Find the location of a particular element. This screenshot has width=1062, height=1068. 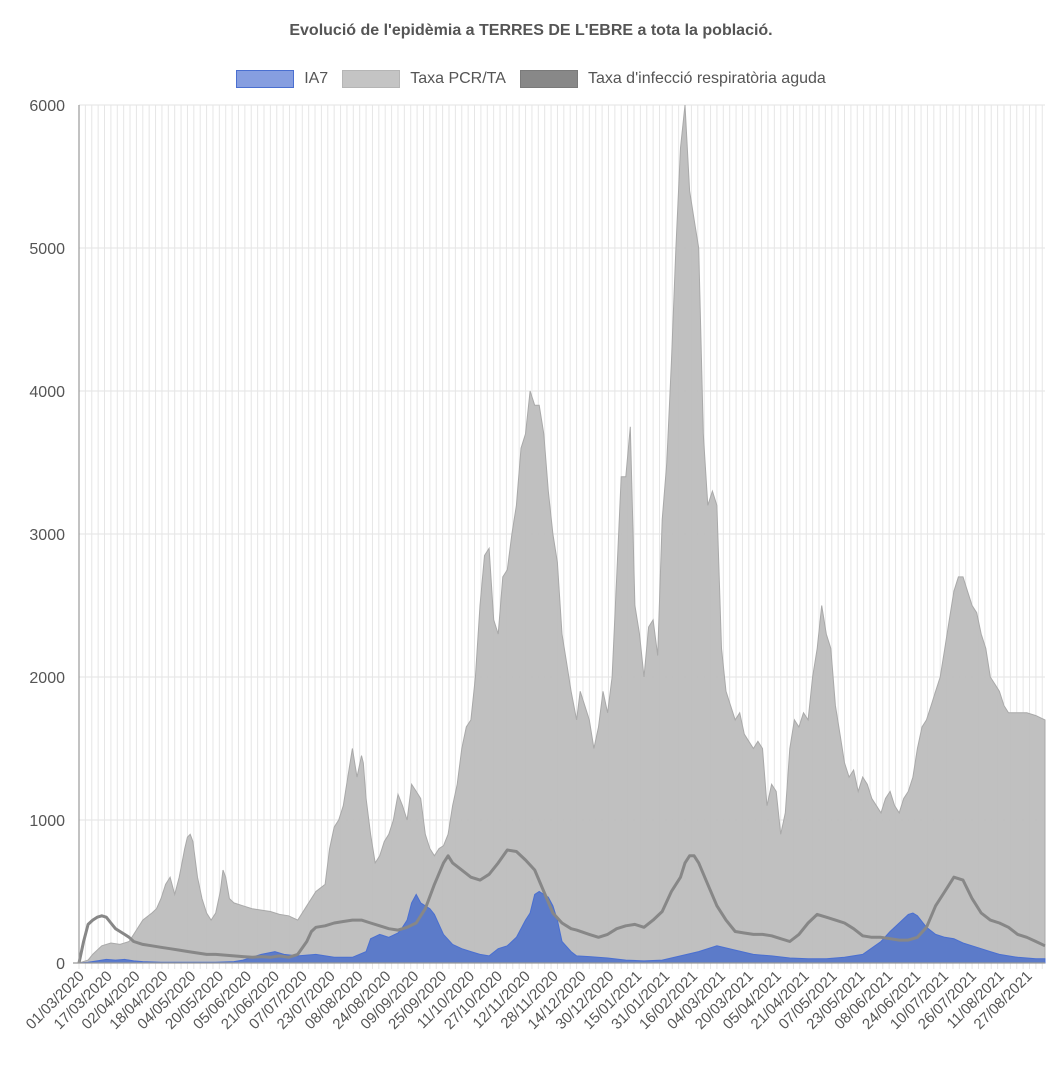

legend-label-taxa-pcr: Taxa PCR/TA is located at coordinates (458, 78).